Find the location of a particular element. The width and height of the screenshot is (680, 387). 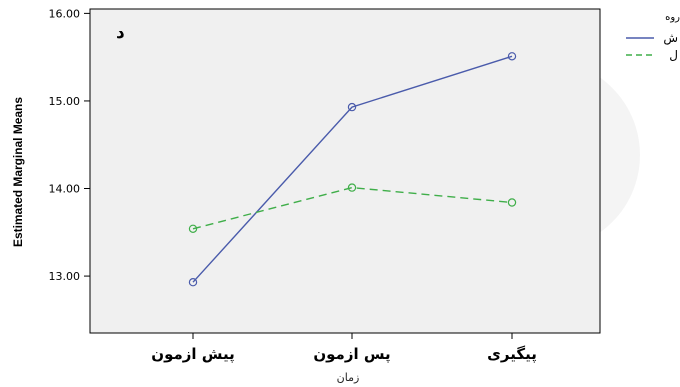

x-axis: پیش ازمون پس ازمون پیگیری is located at coordinates (344, 348).